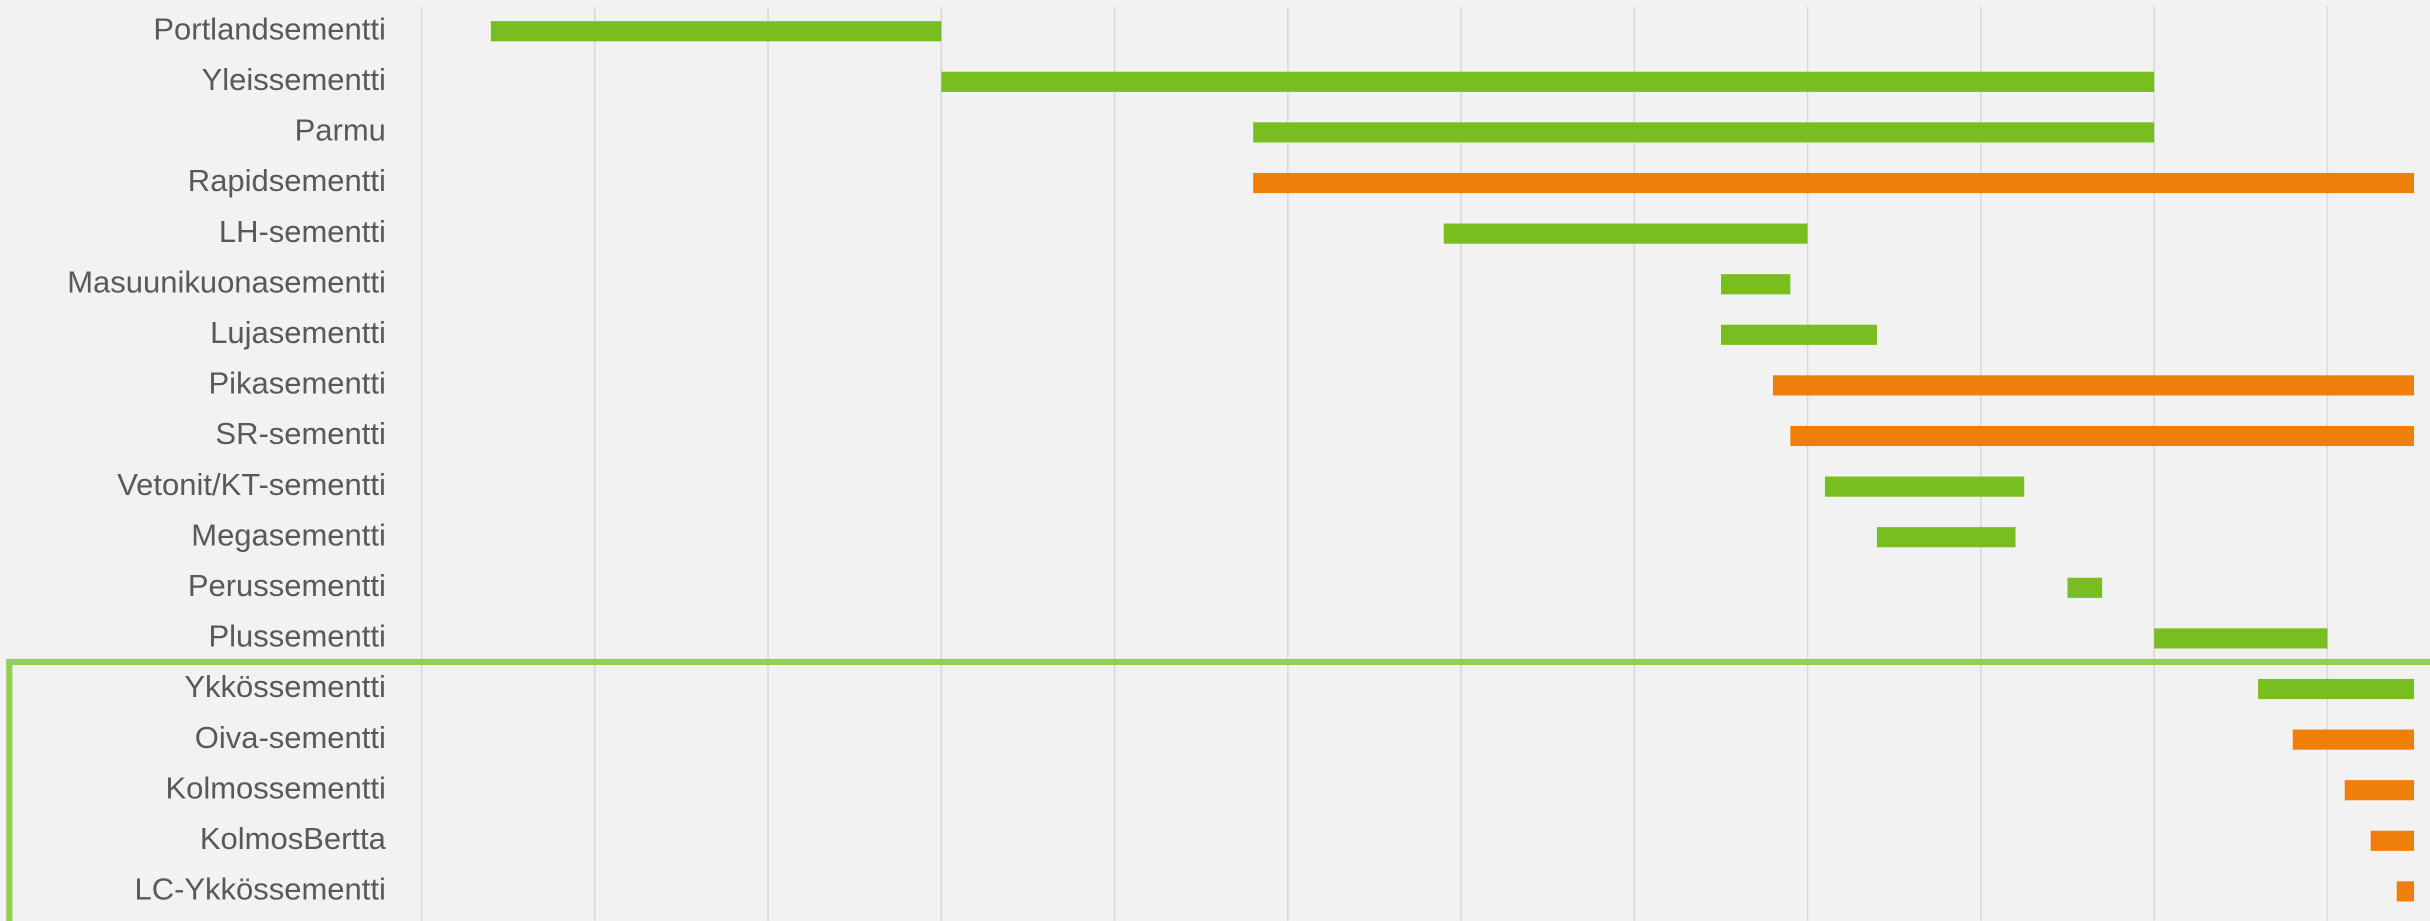 The height and width of the screenshot is (921, 2430). I want to click on category-label: Ykkössementti, so click(284, 686).